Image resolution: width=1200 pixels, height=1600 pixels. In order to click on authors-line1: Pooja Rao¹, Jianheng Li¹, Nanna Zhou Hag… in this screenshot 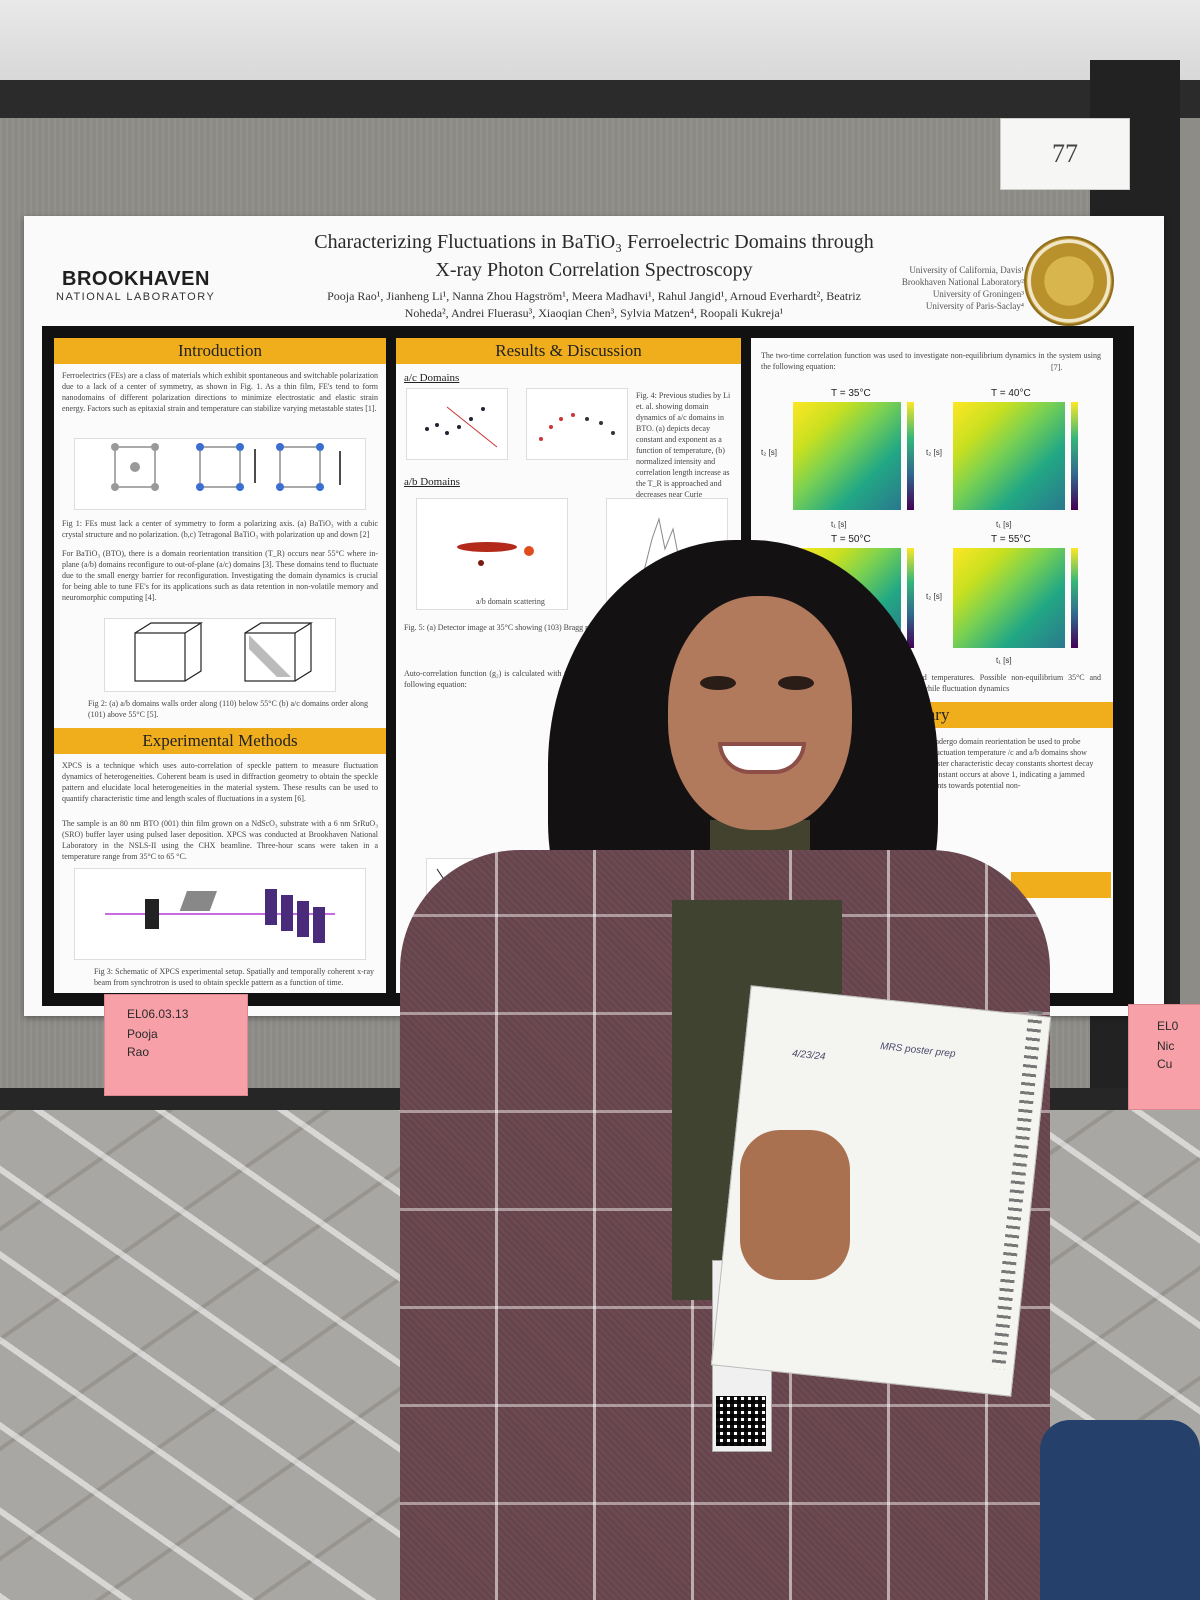, I will do `click(594, 296)`.